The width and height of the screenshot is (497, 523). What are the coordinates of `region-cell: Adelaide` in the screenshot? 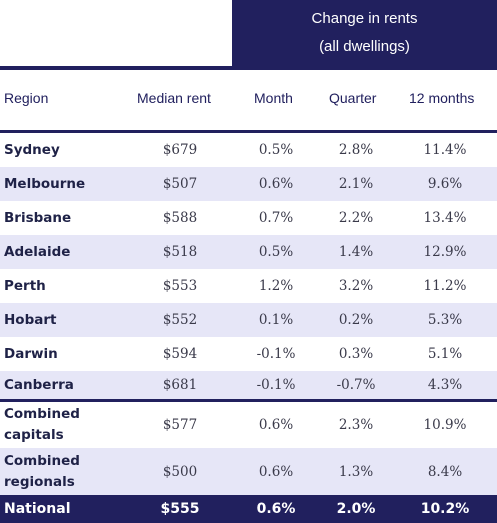 It's located at (37, 251).